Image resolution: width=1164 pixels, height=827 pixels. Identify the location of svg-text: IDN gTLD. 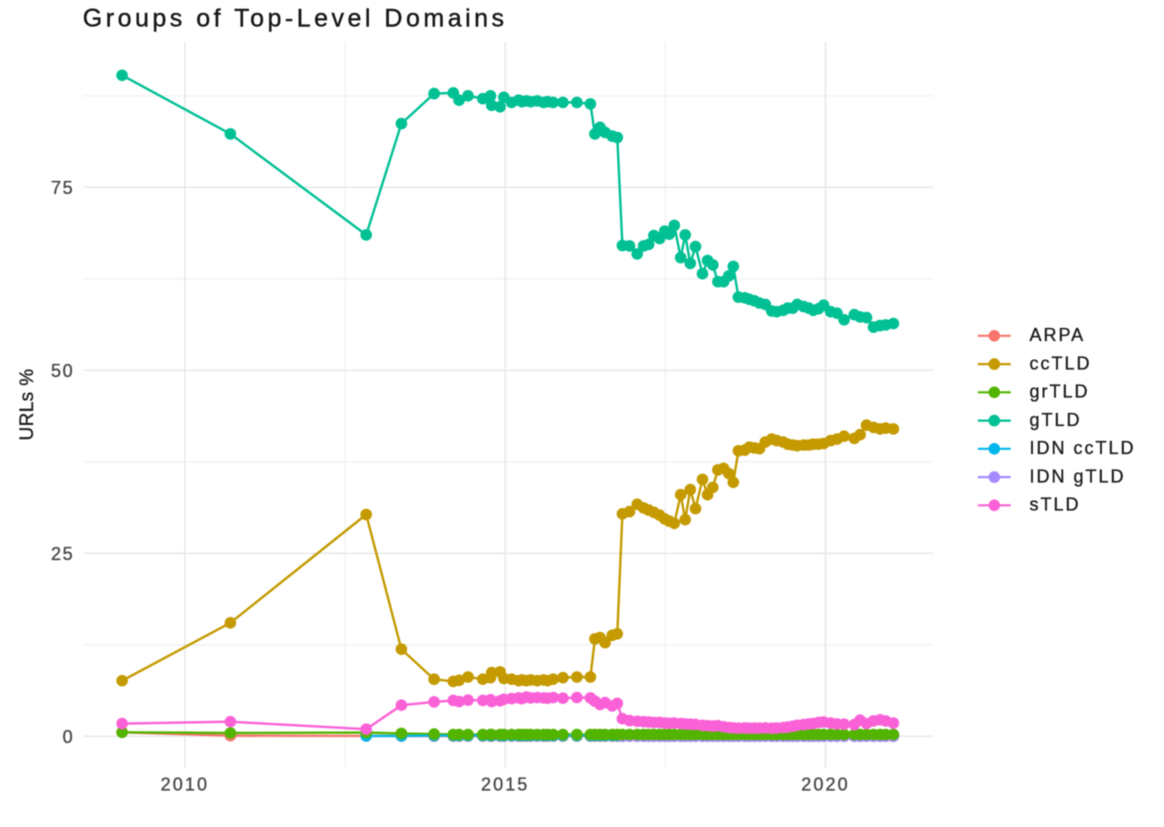
(1078, 476).